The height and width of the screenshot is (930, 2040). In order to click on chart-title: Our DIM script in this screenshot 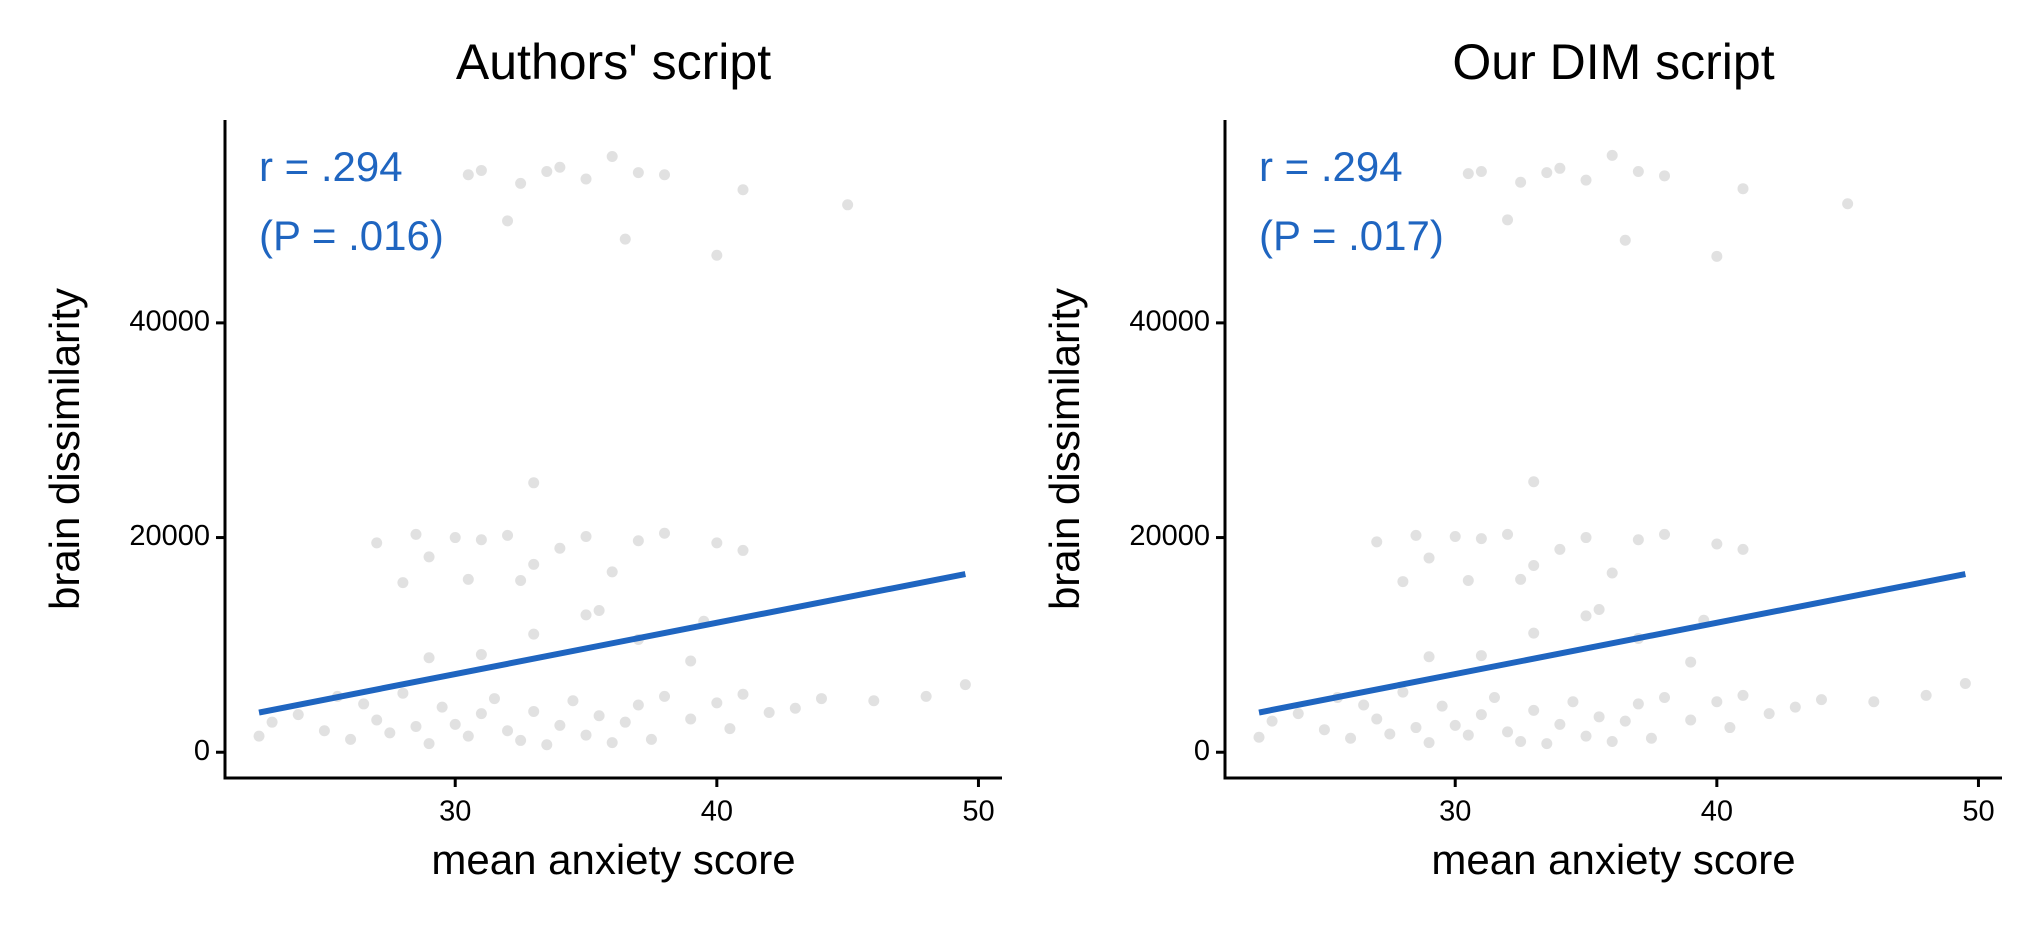, I will do `click(1613, 62)`.